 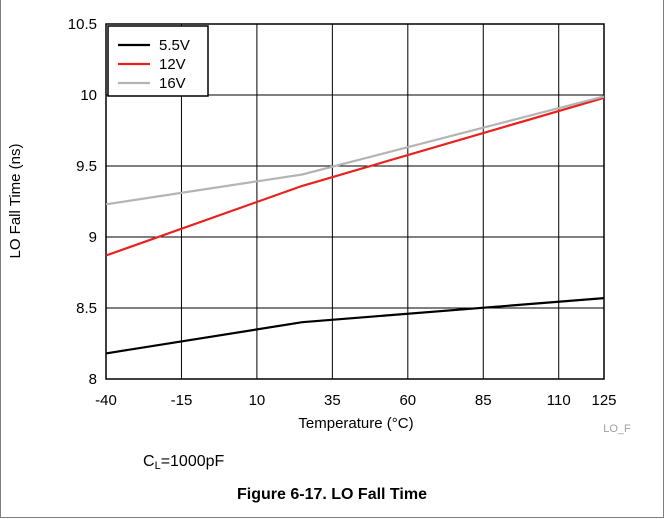 What do you see at coordinates (355, 423) in the screenshot?
I see `x-axis-label: Temperature (°C)` at bounding box center [355, 423].